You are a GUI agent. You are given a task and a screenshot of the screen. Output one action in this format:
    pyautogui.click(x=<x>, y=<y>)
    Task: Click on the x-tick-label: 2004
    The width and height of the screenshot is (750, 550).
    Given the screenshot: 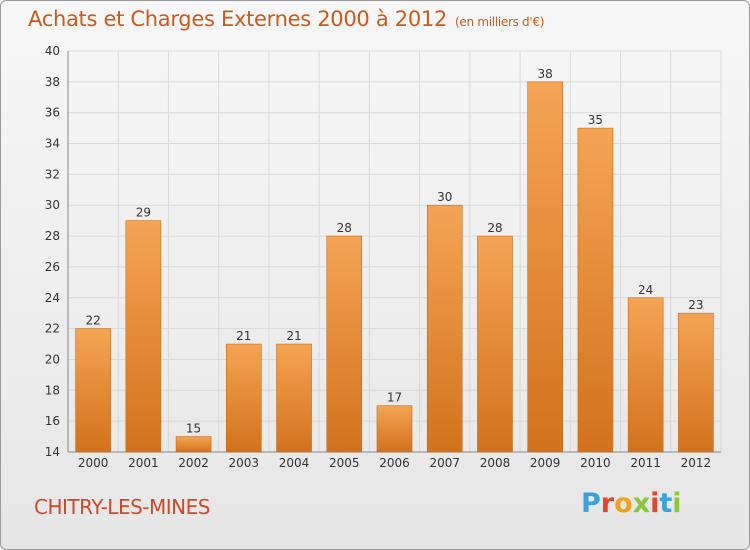 What is the action you would take?
    pyautogui.click(x=294, y=463)
    